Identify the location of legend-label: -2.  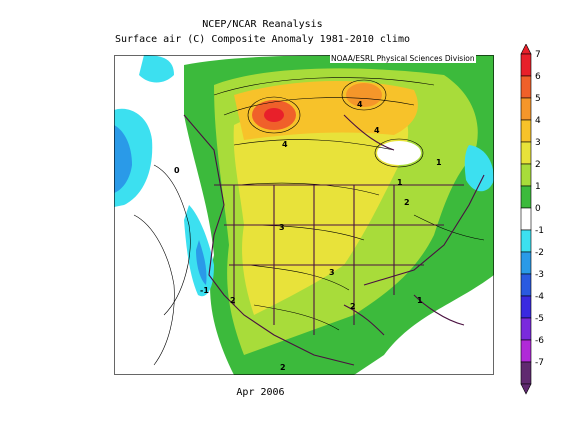
(539, 253).